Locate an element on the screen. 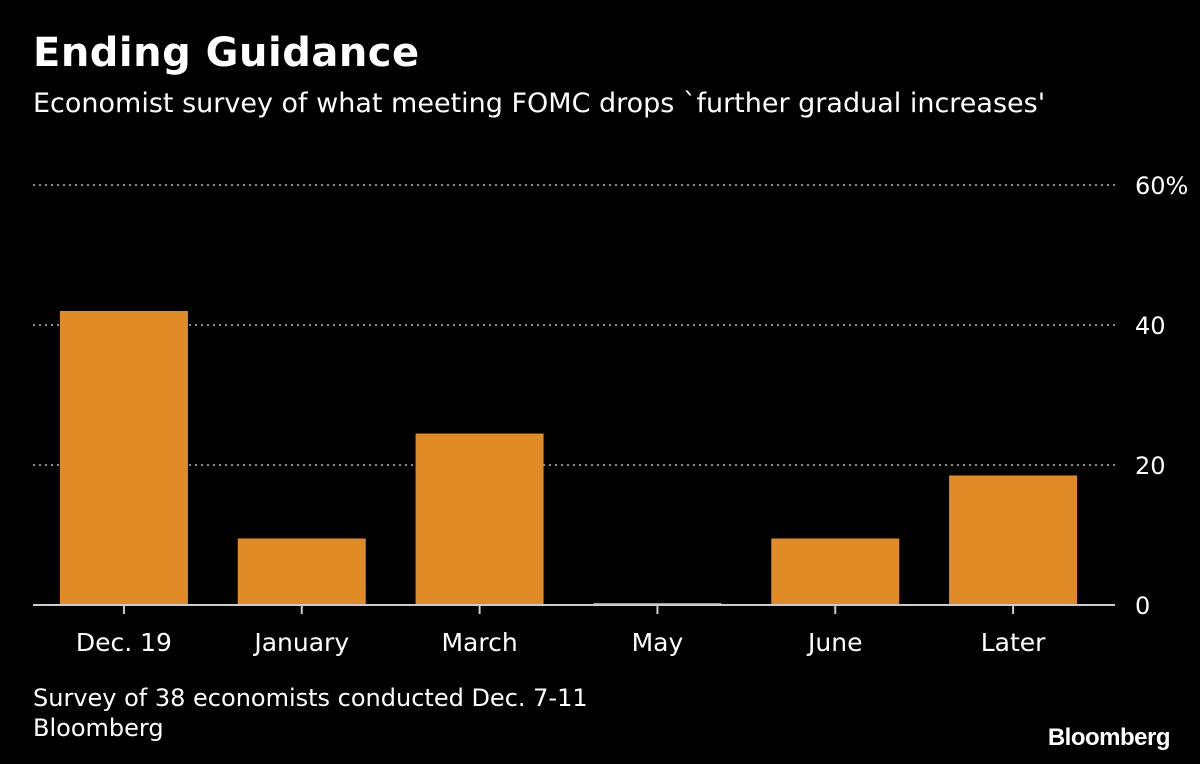 This screenshot has width=1200, height=764. y-tick-label: 60% is located at coordinates (1161, 186).